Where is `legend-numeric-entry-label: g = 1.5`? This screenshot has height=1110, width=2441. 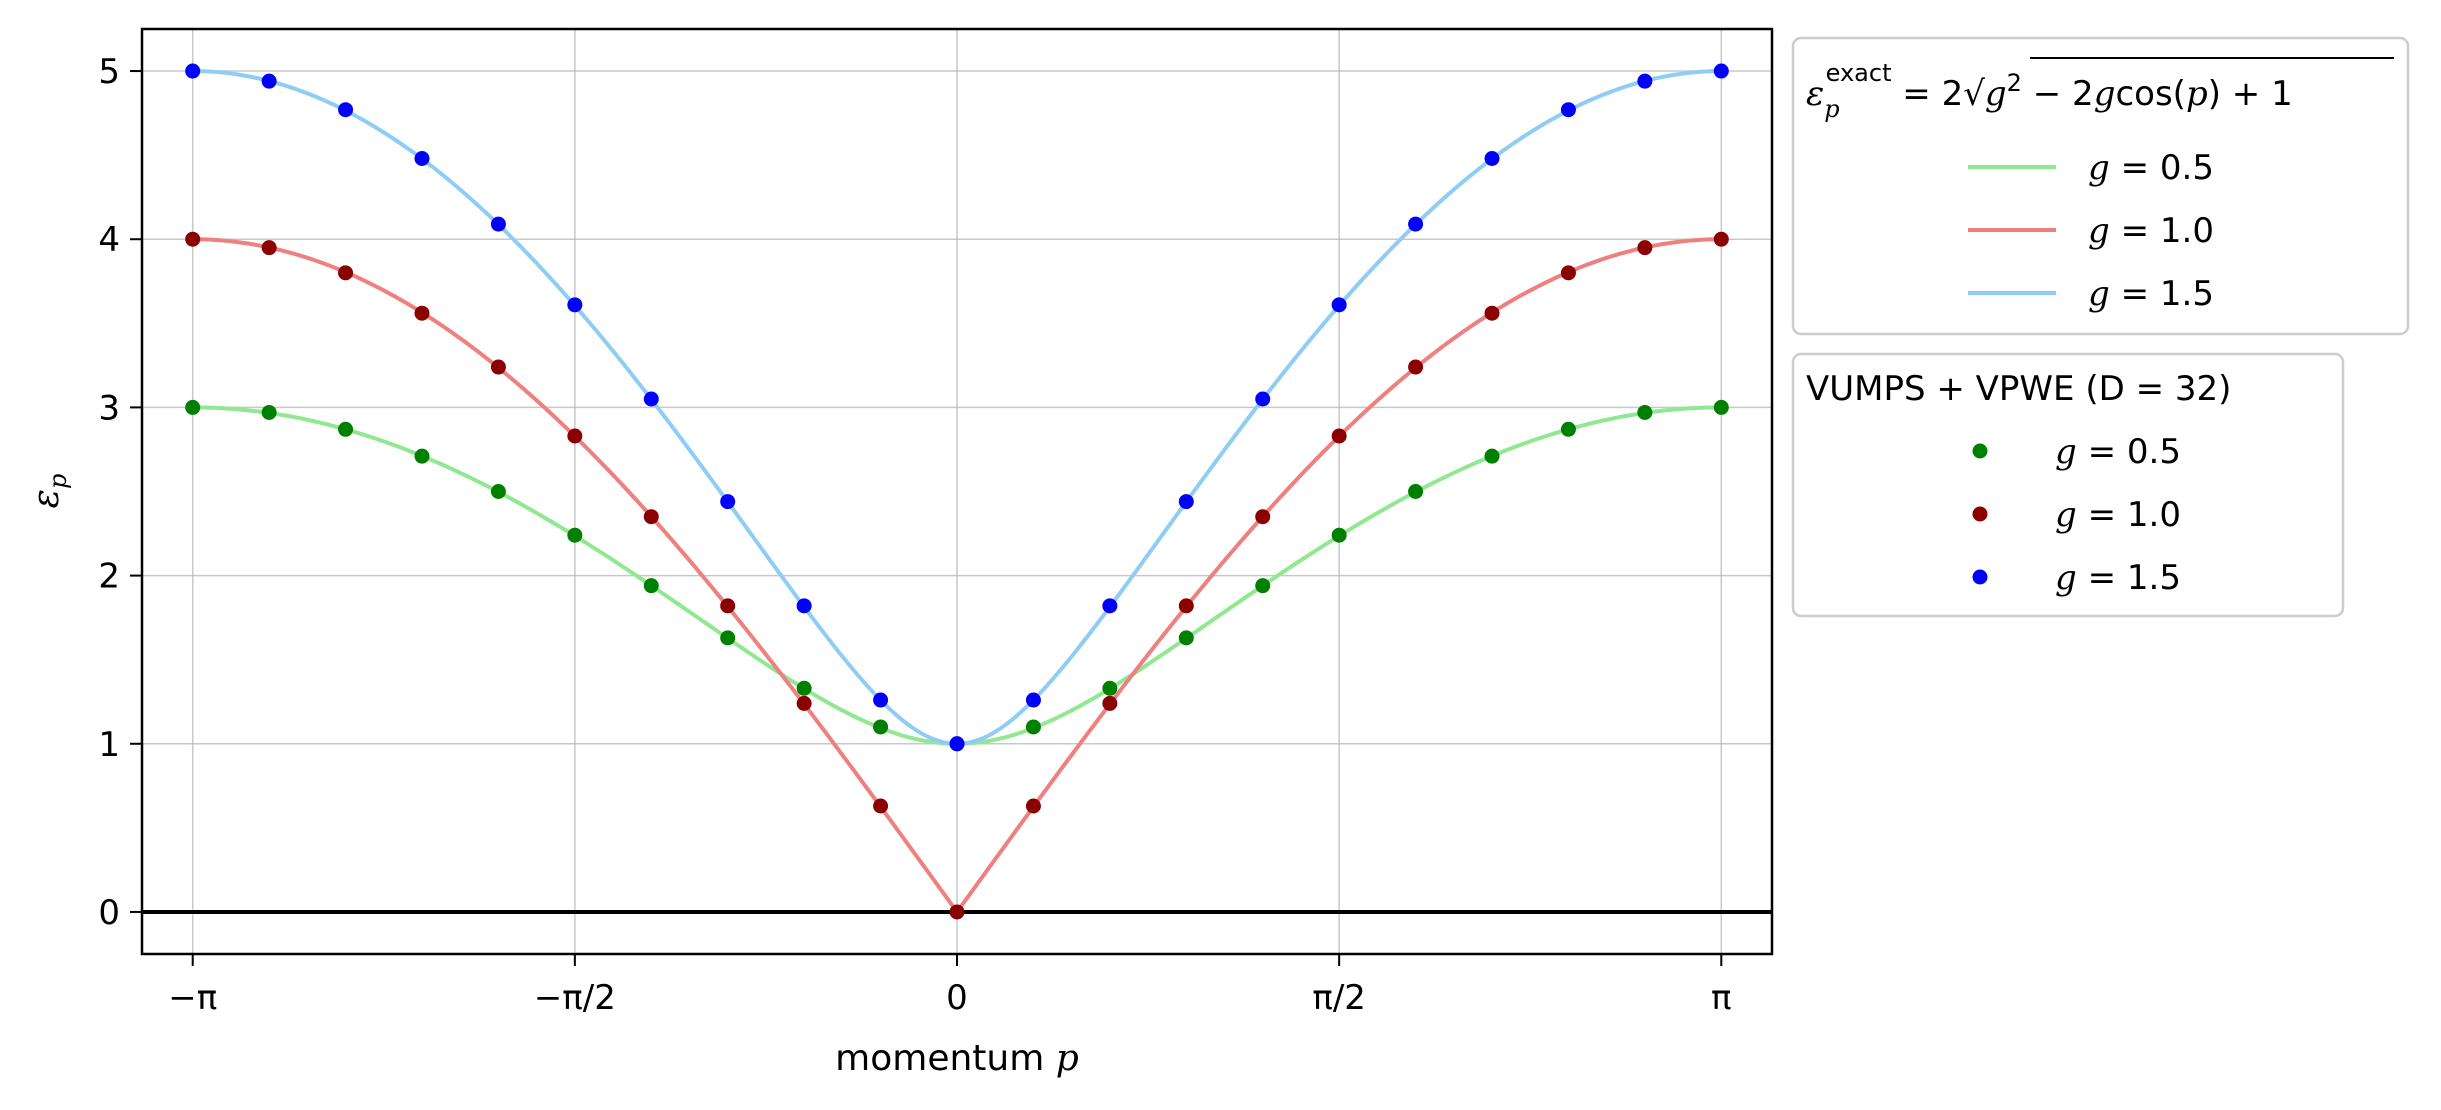
legend-numeric-entry-label: g = 1.5 is located at coordinates (2118, 578).